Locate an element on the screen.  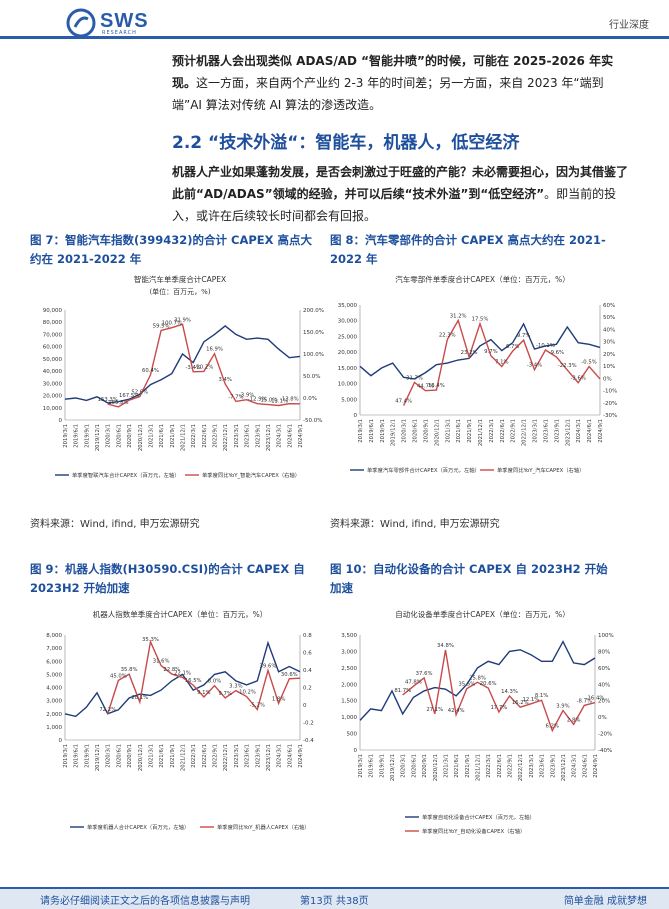
data-label: 153.3% is located at coordinates (108, 400).